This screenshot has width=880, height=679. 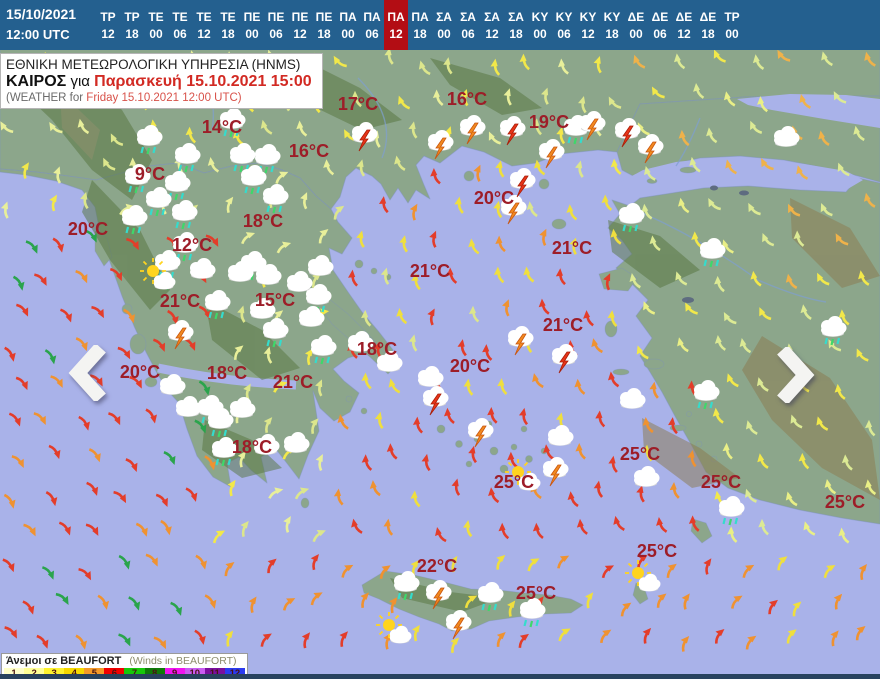 What do you see at coordinates (203, 81) in the screenshot?
I see `forecast-datetime-local: Παρασκευή 15.10.2021 15:00` at bounding box center [203, 81].